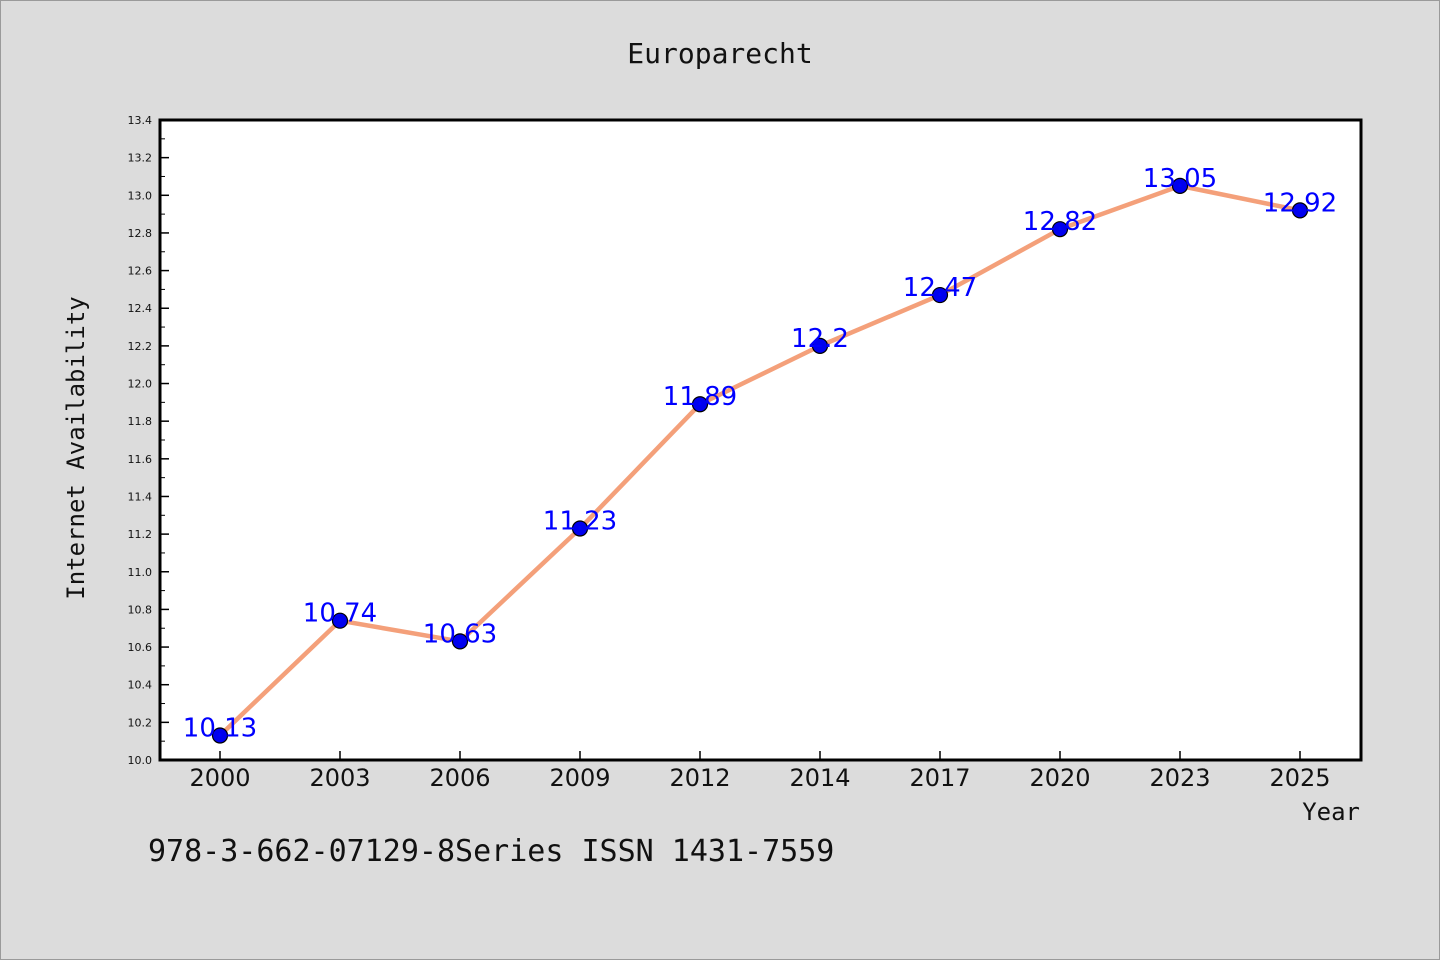 The height and width of the screenshot is (960, 1440). What do you see at coordinates (140, 384) in the screenshot?
I see `y-tick-label: 12.0` at bounding box center [140, 384].